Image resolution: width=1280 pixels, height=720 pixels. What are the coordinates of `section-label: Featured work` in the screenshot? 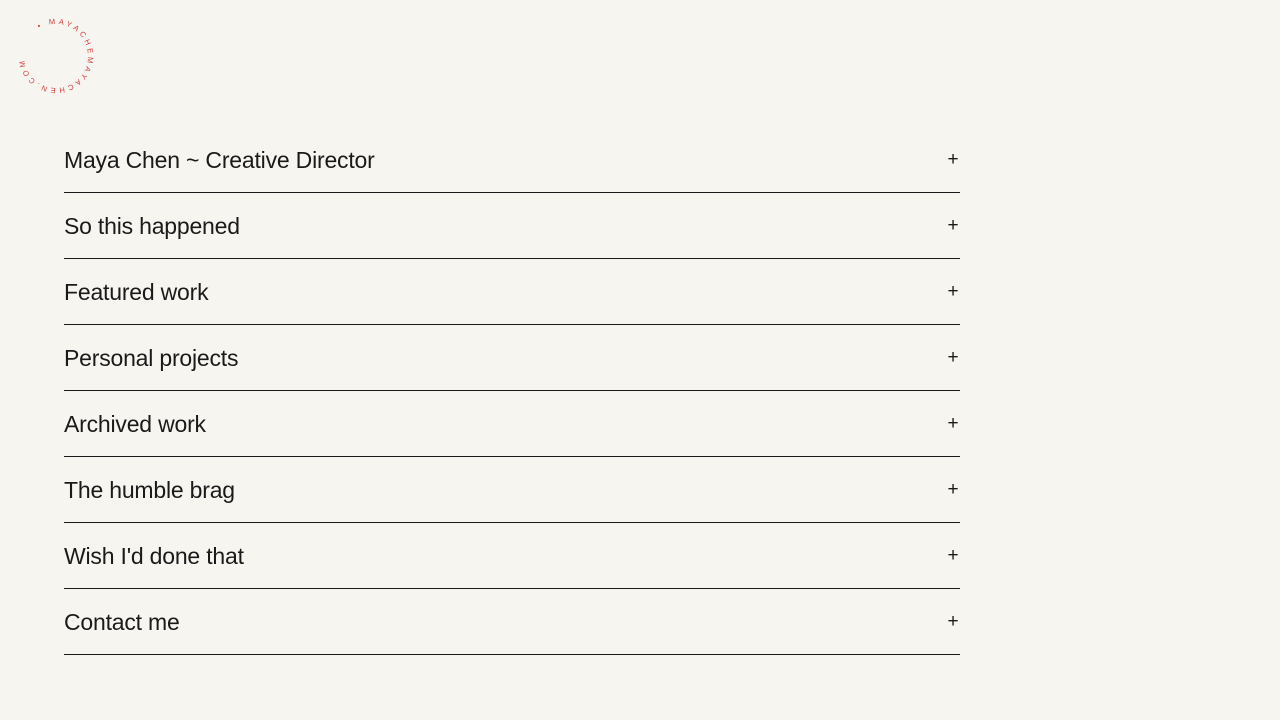 It's located at (136, 292).